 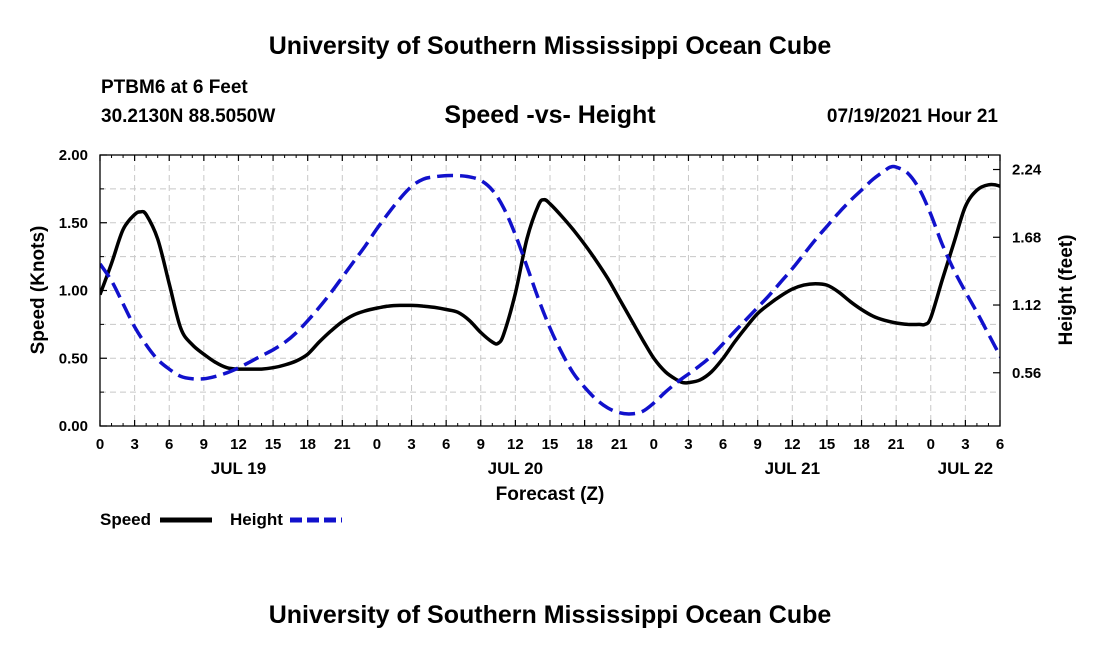 What do you see at coordinates (73, 223) in the screenshot?
I see `y-tick-label: 1.50` at bounding box center [73, 223].